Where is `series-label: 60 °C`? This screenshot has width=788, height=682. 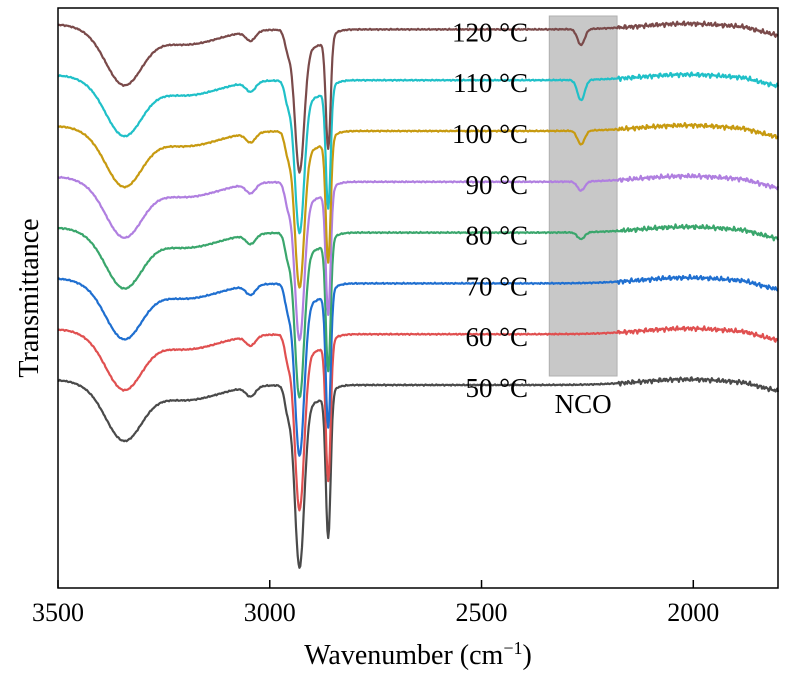
series-label: 60 °C is located at coordinates (496, 337).